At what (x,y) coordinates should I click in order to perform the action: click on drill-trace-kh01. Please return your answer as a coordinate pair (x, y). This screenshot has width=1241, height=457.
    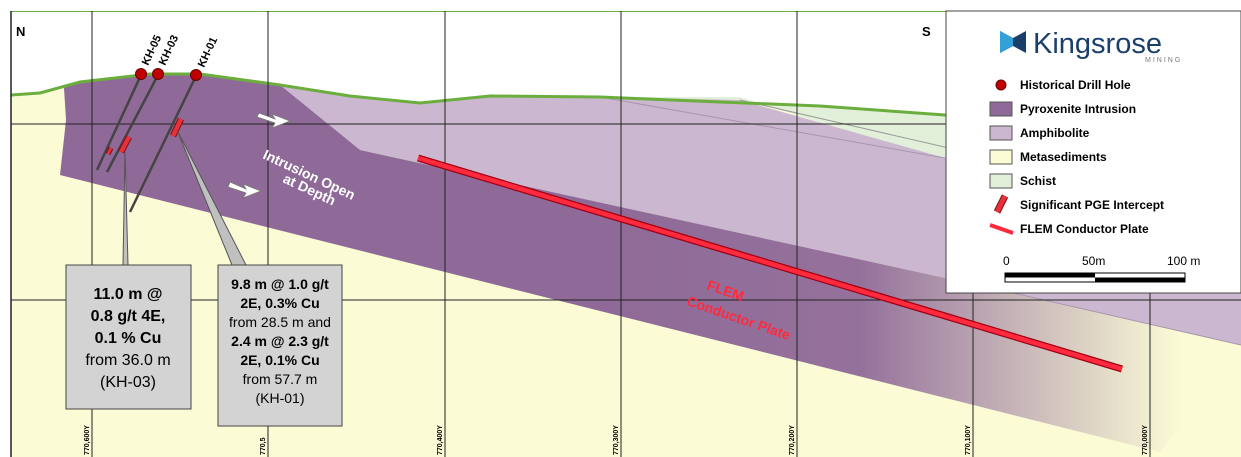
    Looking at the image, I should click on (163, 144).